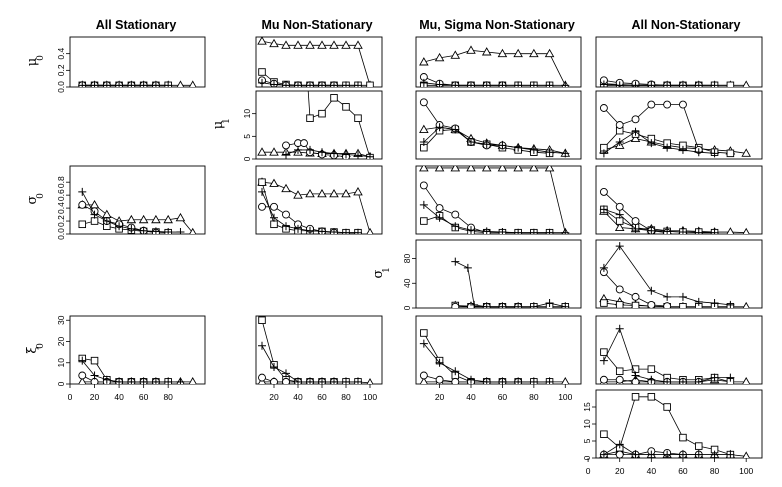 The image size is (782, 487). I want to click on x-tick-label: 20, so click(440, 397).